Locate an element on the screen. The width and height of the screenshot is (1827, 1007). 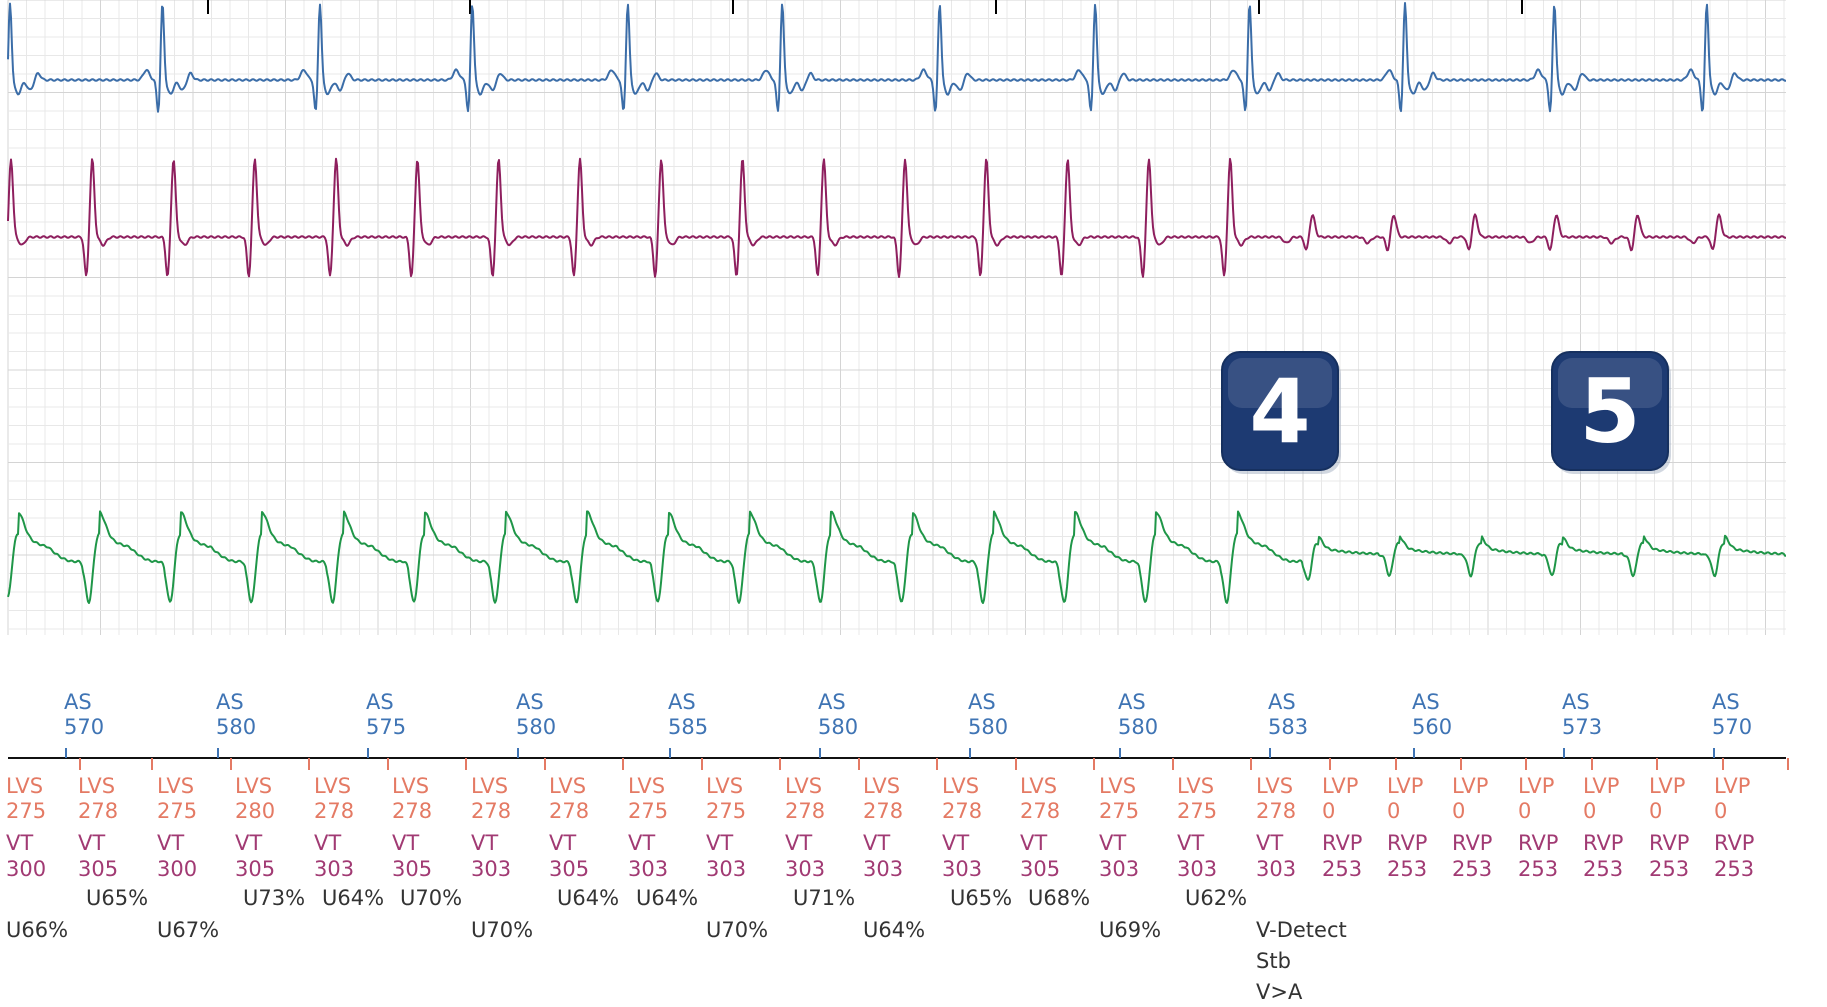
marker-annotation: U62% is located at coordinates (1216, 898).